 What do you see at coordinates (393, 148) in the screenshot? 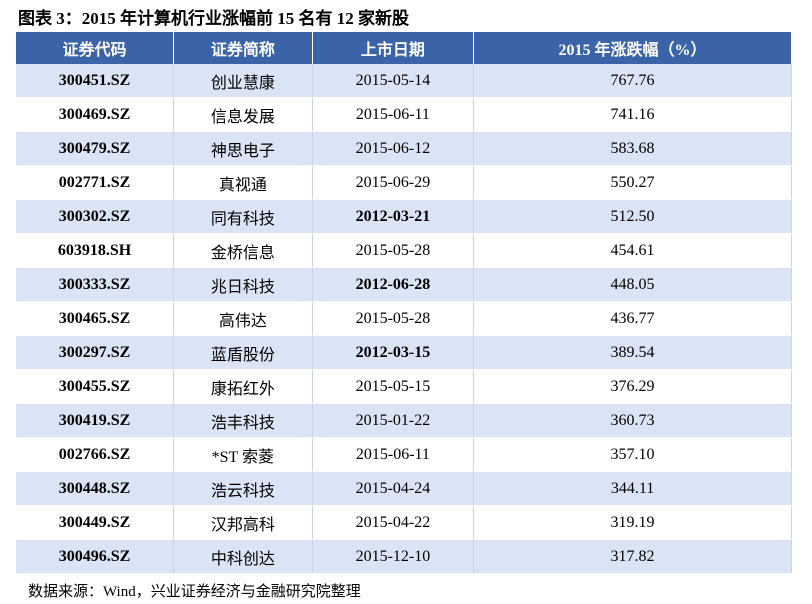
I see `table-cell: 2015-06-12` at bounding box center [393, 148].